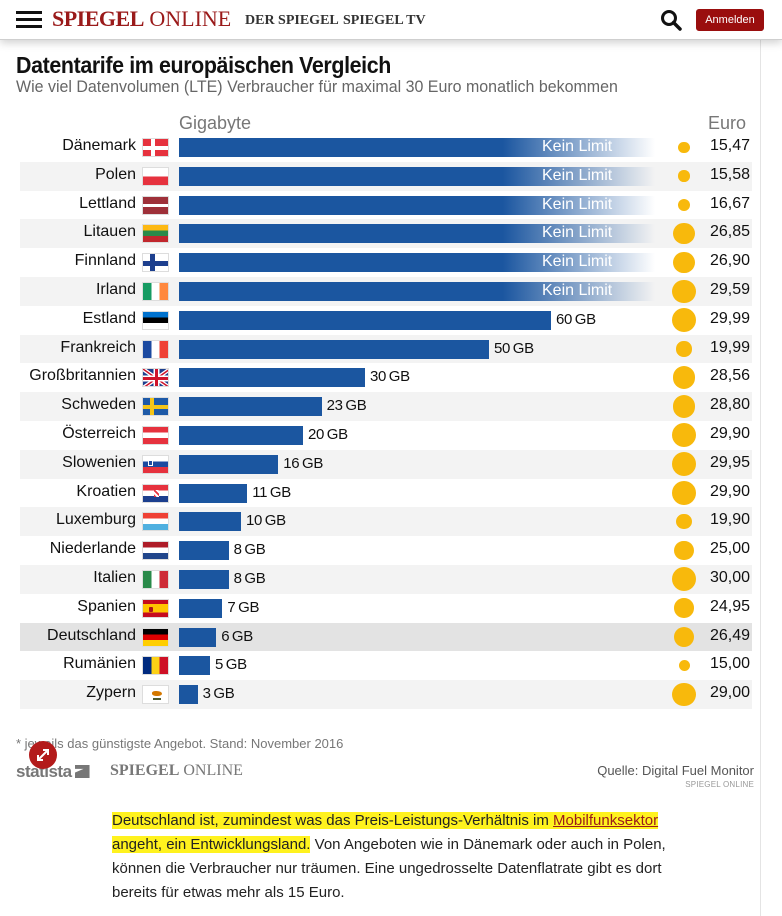 The height and width of the screenshot is (916, 782). What do you see at coordinates (110, 232) in the screenshot?
I see `country-label: Litauen` at bounding box center [110, 232].